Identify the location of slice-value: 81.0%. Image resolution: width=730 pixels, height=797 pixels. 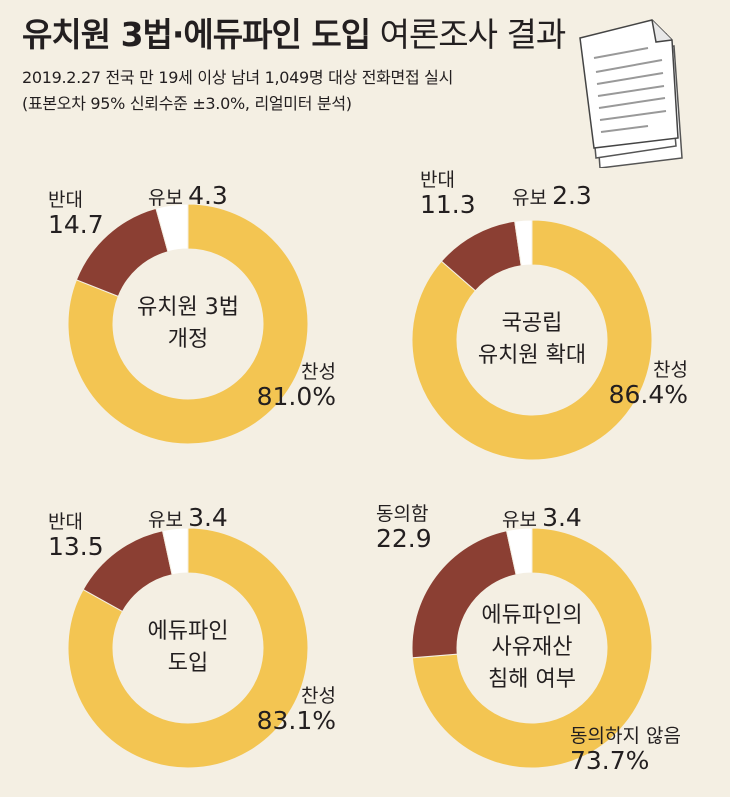
(296, 396).